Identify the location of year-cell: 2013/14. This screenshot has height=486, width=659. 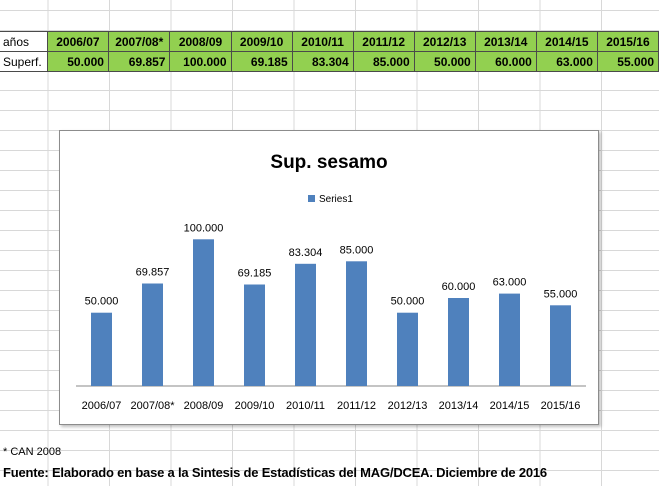
(505, 41).